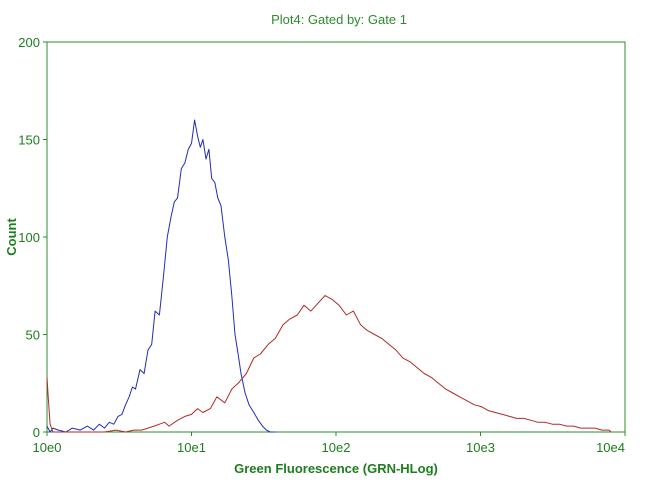 The image size is (650, 488). Describe the element at coordinates (47, 447) in the screenshot. I see `x-tick-label: 10e0` at that location.